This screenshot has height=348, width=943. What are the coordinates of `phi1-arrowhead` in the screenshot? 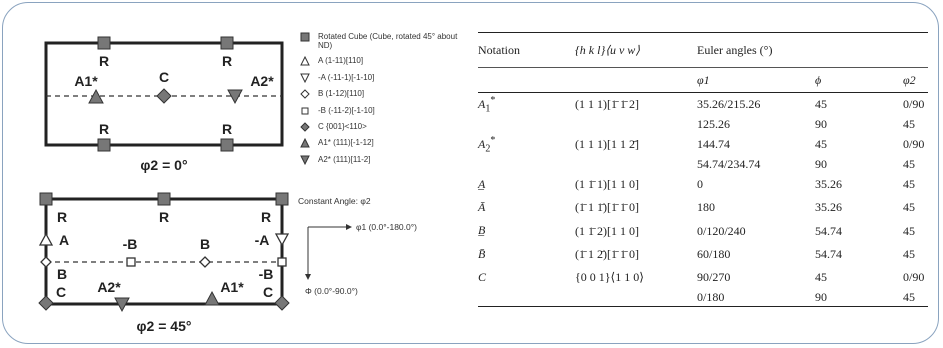 It's located at (349, 227).